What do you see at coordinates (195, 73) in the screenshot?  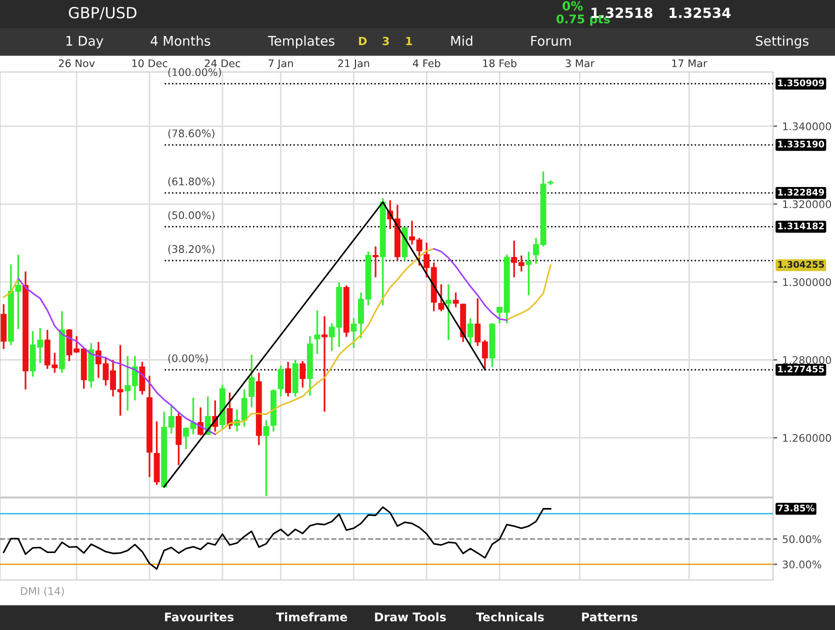 I see `annotation: (100.00%)` at bounding box center [195, 73].